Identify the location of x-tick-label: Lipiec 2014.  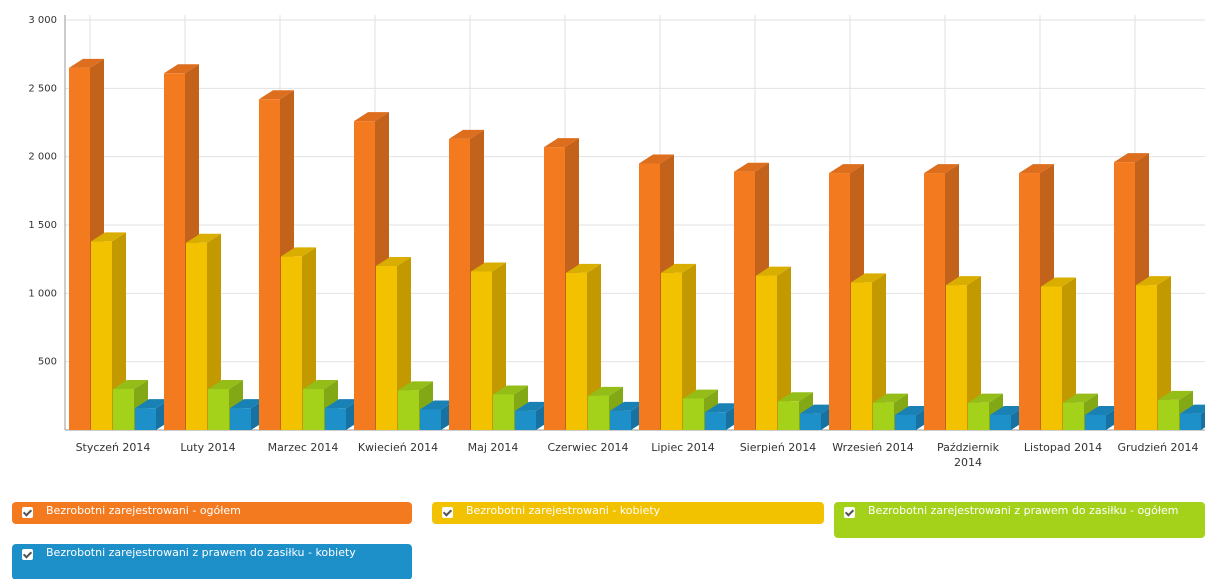
(683, 447).